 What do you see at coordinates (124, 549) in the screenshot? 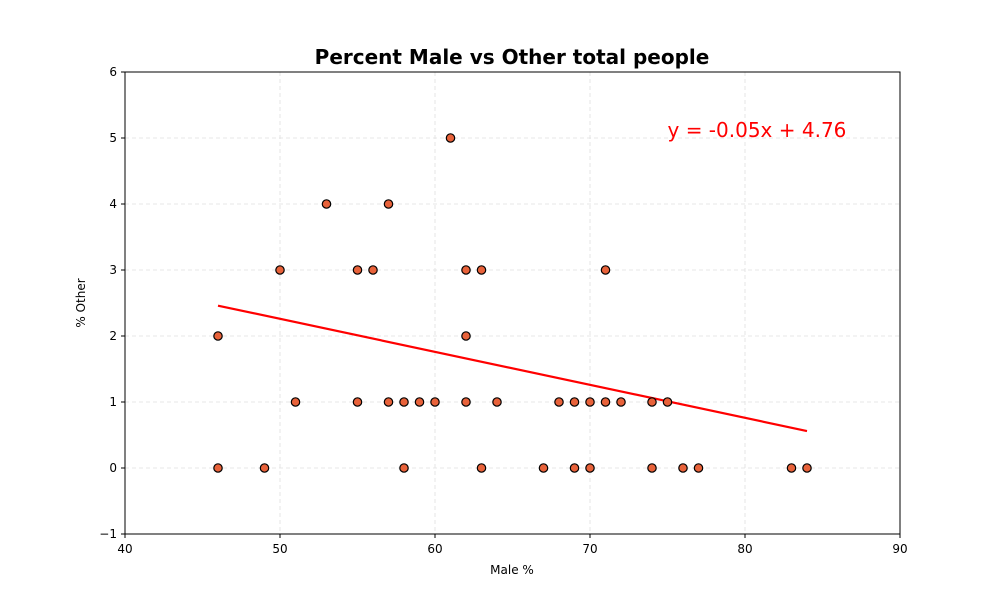
I see `x-tick-label: 40` at bounding box center [124, 549].